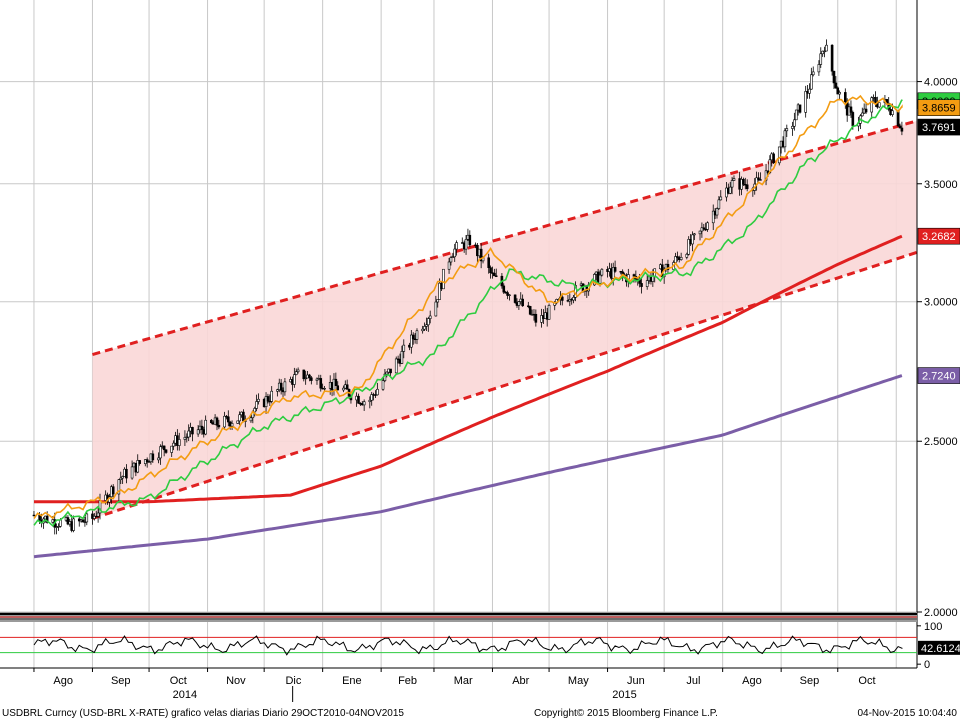 This screenshot has height=720, width=960. I want to click on x-tick-label: May, so click(578, 681).